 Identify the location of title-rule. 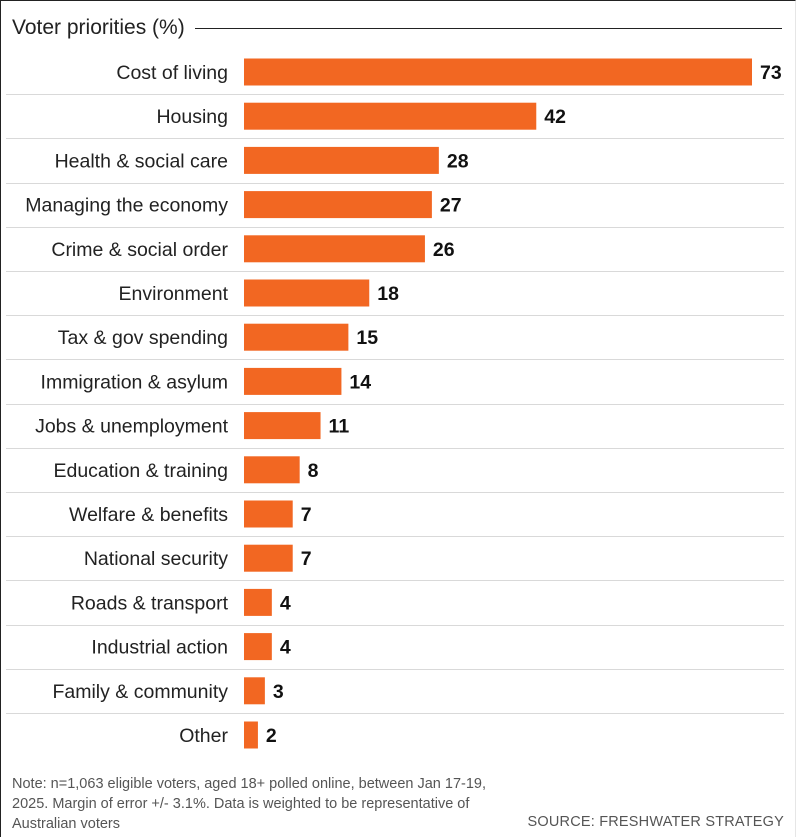
(488, 28).